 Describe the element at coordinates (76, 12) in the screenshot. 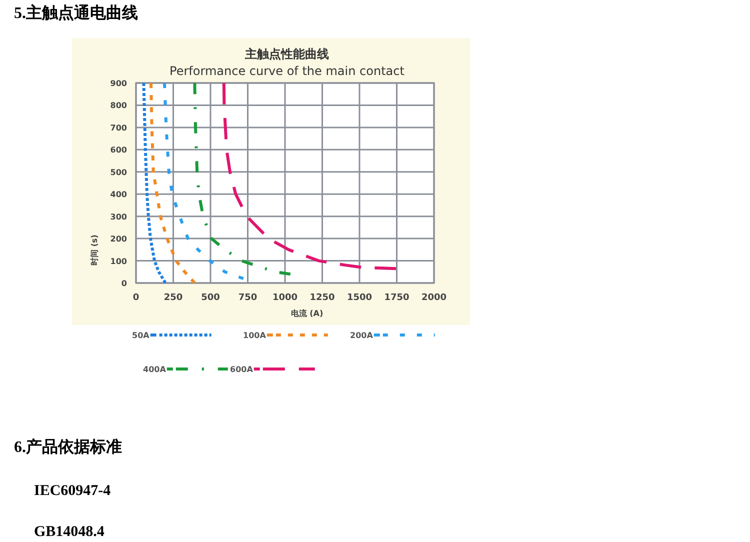

I see `text: 5.主触点通电曲线` at that location.